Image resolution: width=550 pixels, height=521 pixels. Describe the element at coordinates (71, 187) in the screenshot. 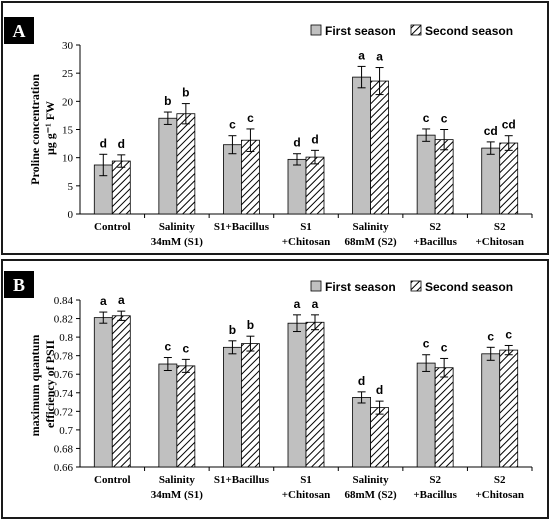

I see `y-tick-label: 5` at that location.